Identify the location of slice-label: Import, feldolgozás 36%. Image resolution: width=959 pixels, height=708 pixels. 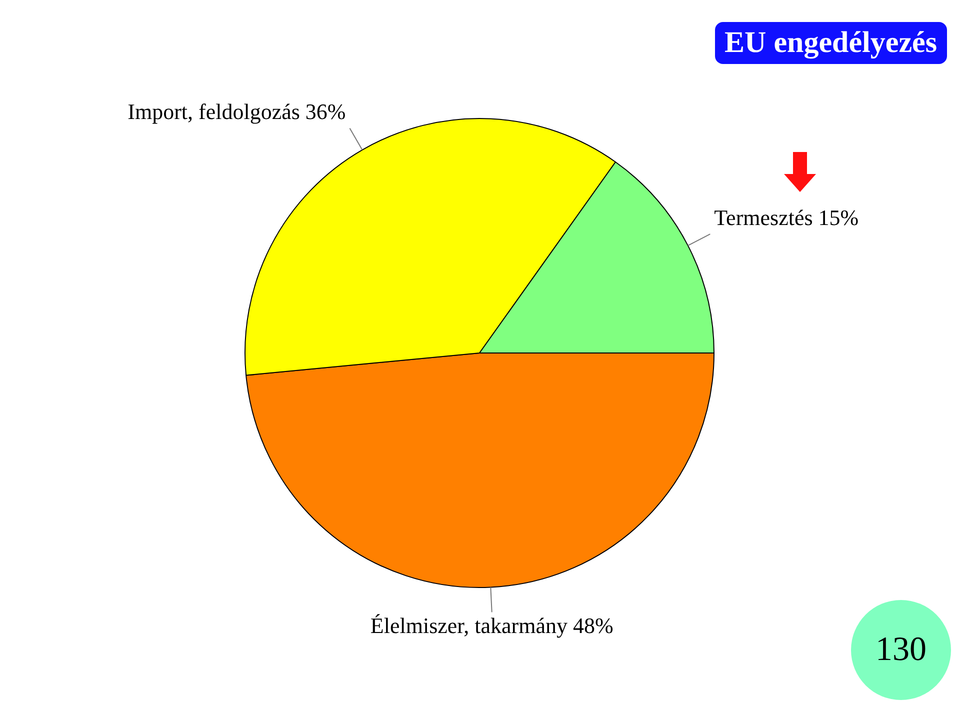
(237, 111).